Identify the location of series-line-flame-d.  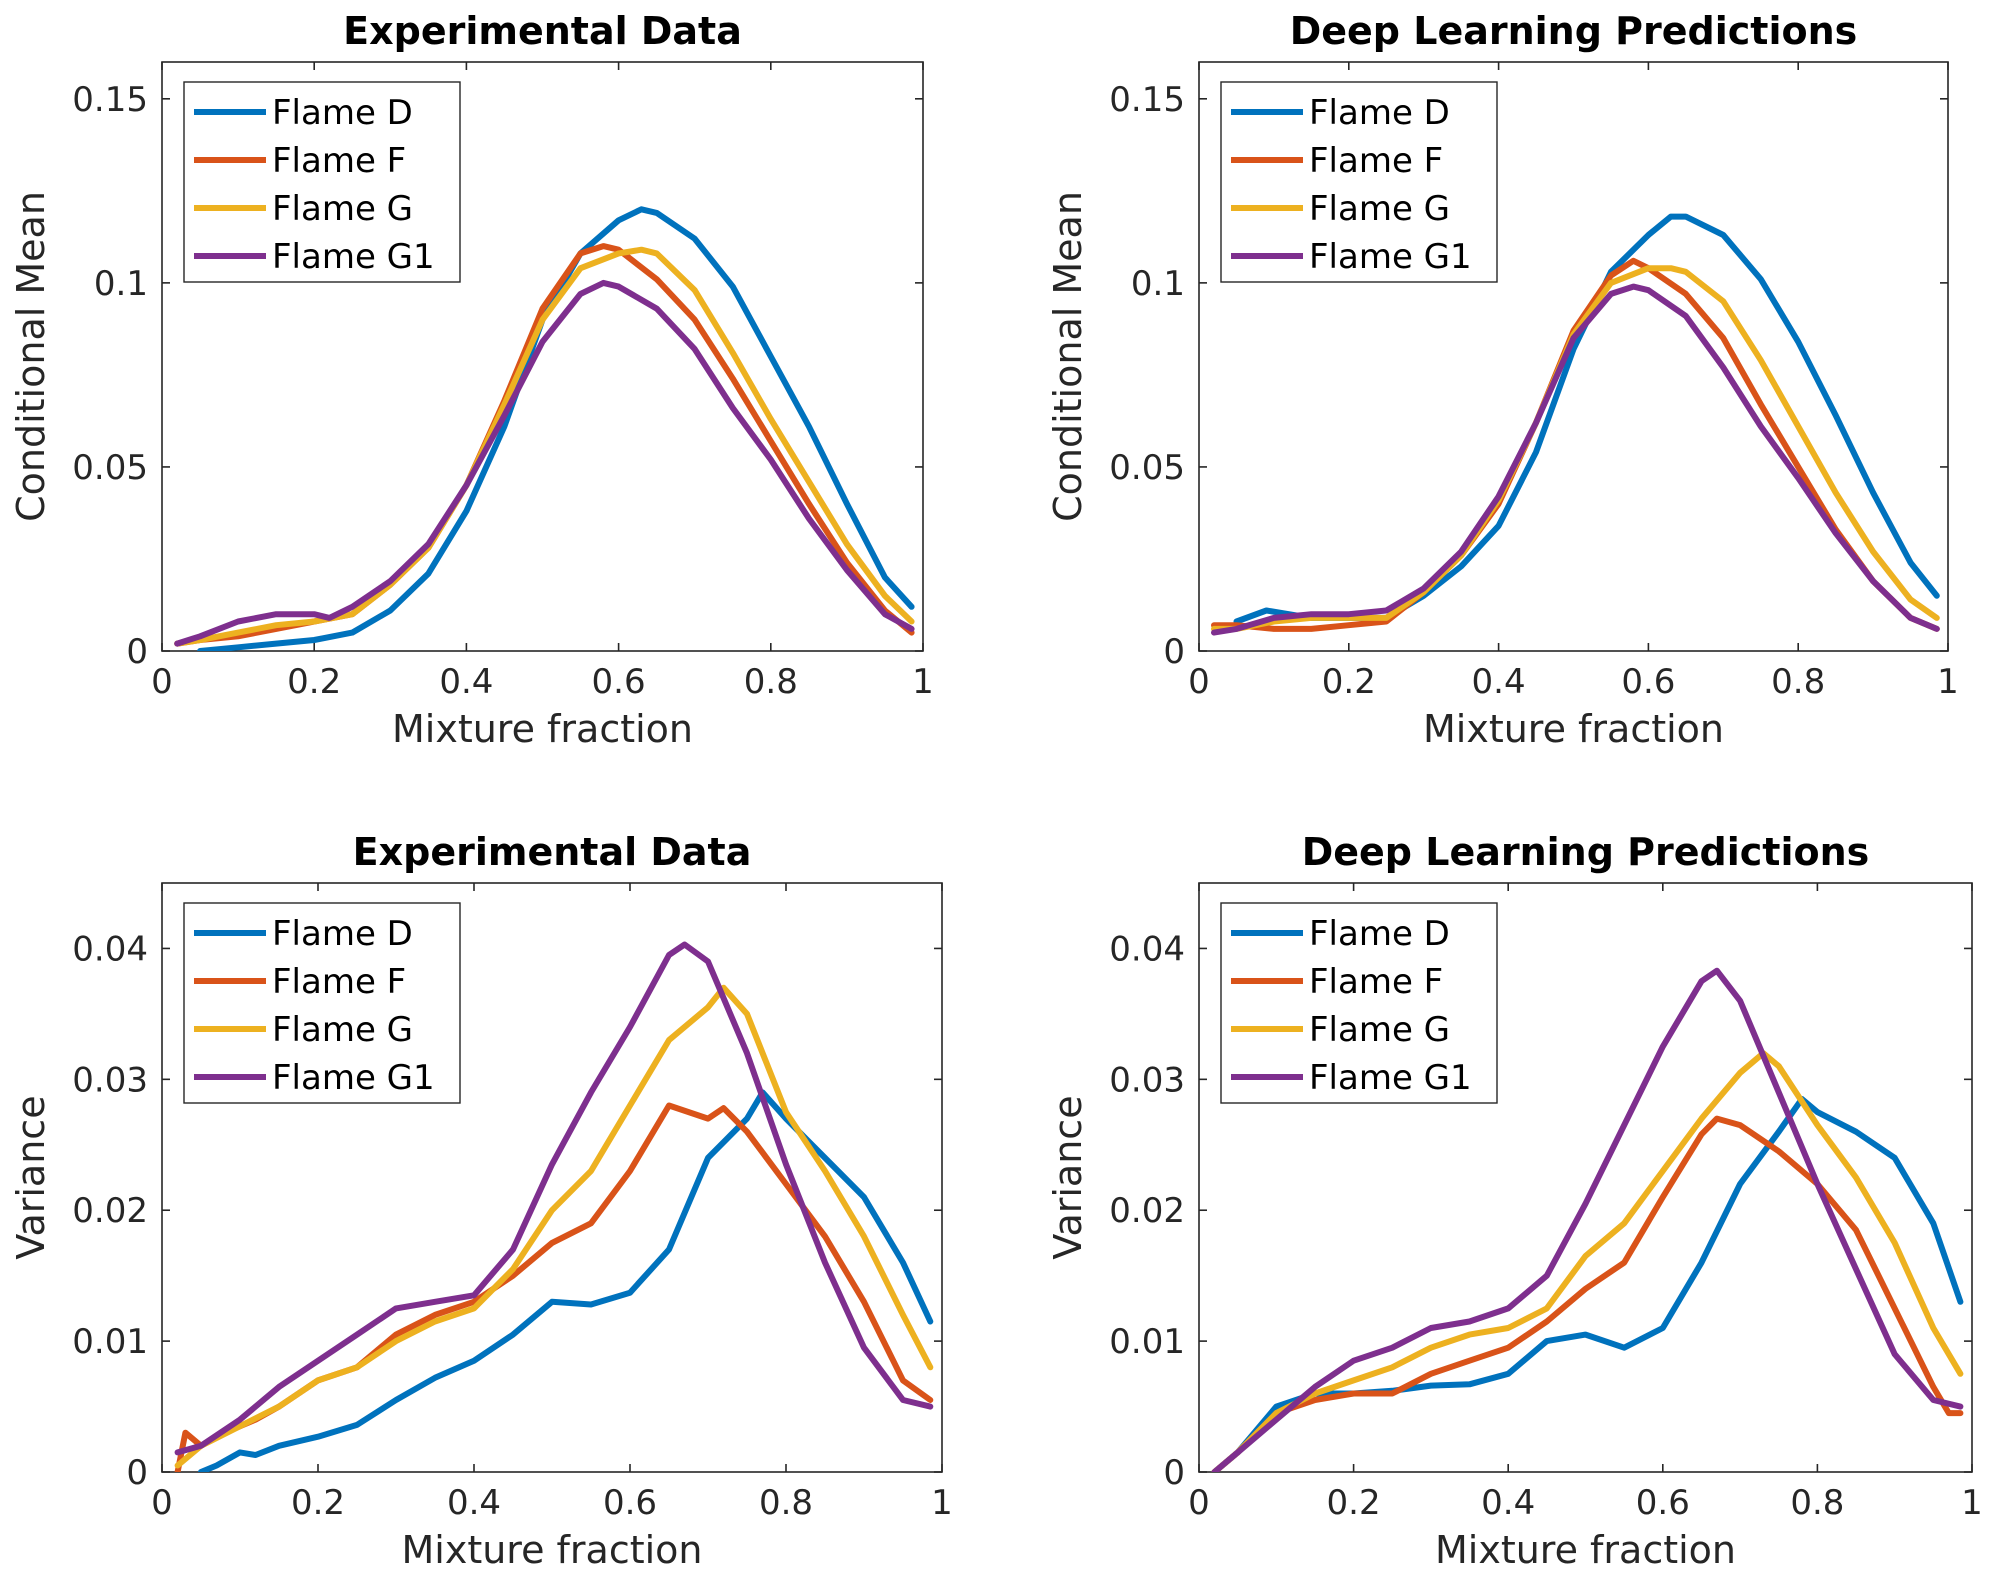
(1587, 1284).